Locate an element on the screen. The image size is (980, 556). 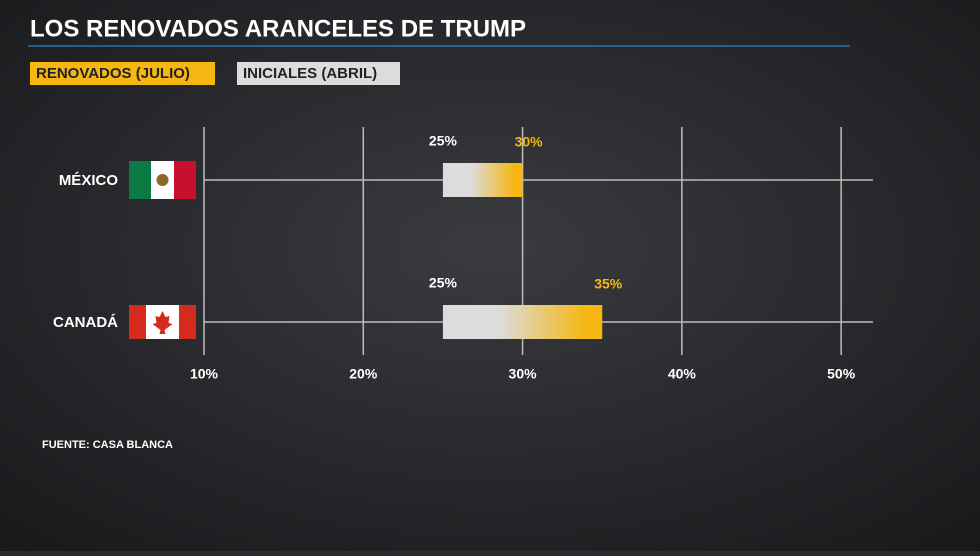
legend-label: RENOVADOS (JULIO) is located at coordinates (113, 73).